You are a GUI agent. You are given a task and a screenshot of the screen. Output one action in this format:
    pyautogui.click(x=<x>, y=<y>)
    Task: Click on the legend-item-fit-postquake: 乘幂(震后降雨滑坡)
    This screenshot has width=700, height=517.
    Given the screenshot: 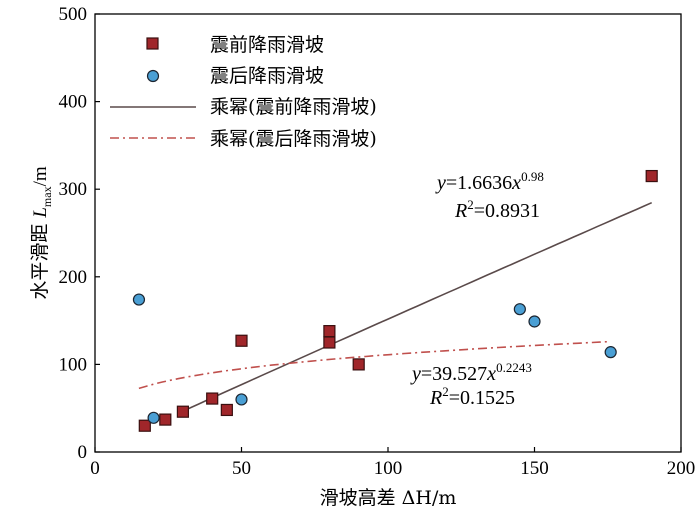 What is the action you would take?
    pyautogui.click(x=243, y=139)
    